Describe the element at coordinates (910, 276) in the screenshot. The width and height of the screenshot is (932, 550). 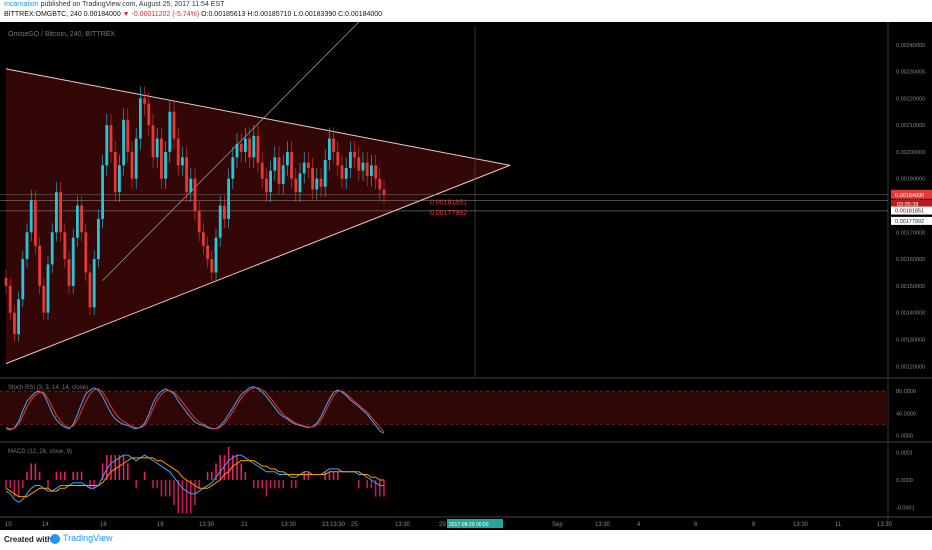
I see `price-axis-column` at that location.